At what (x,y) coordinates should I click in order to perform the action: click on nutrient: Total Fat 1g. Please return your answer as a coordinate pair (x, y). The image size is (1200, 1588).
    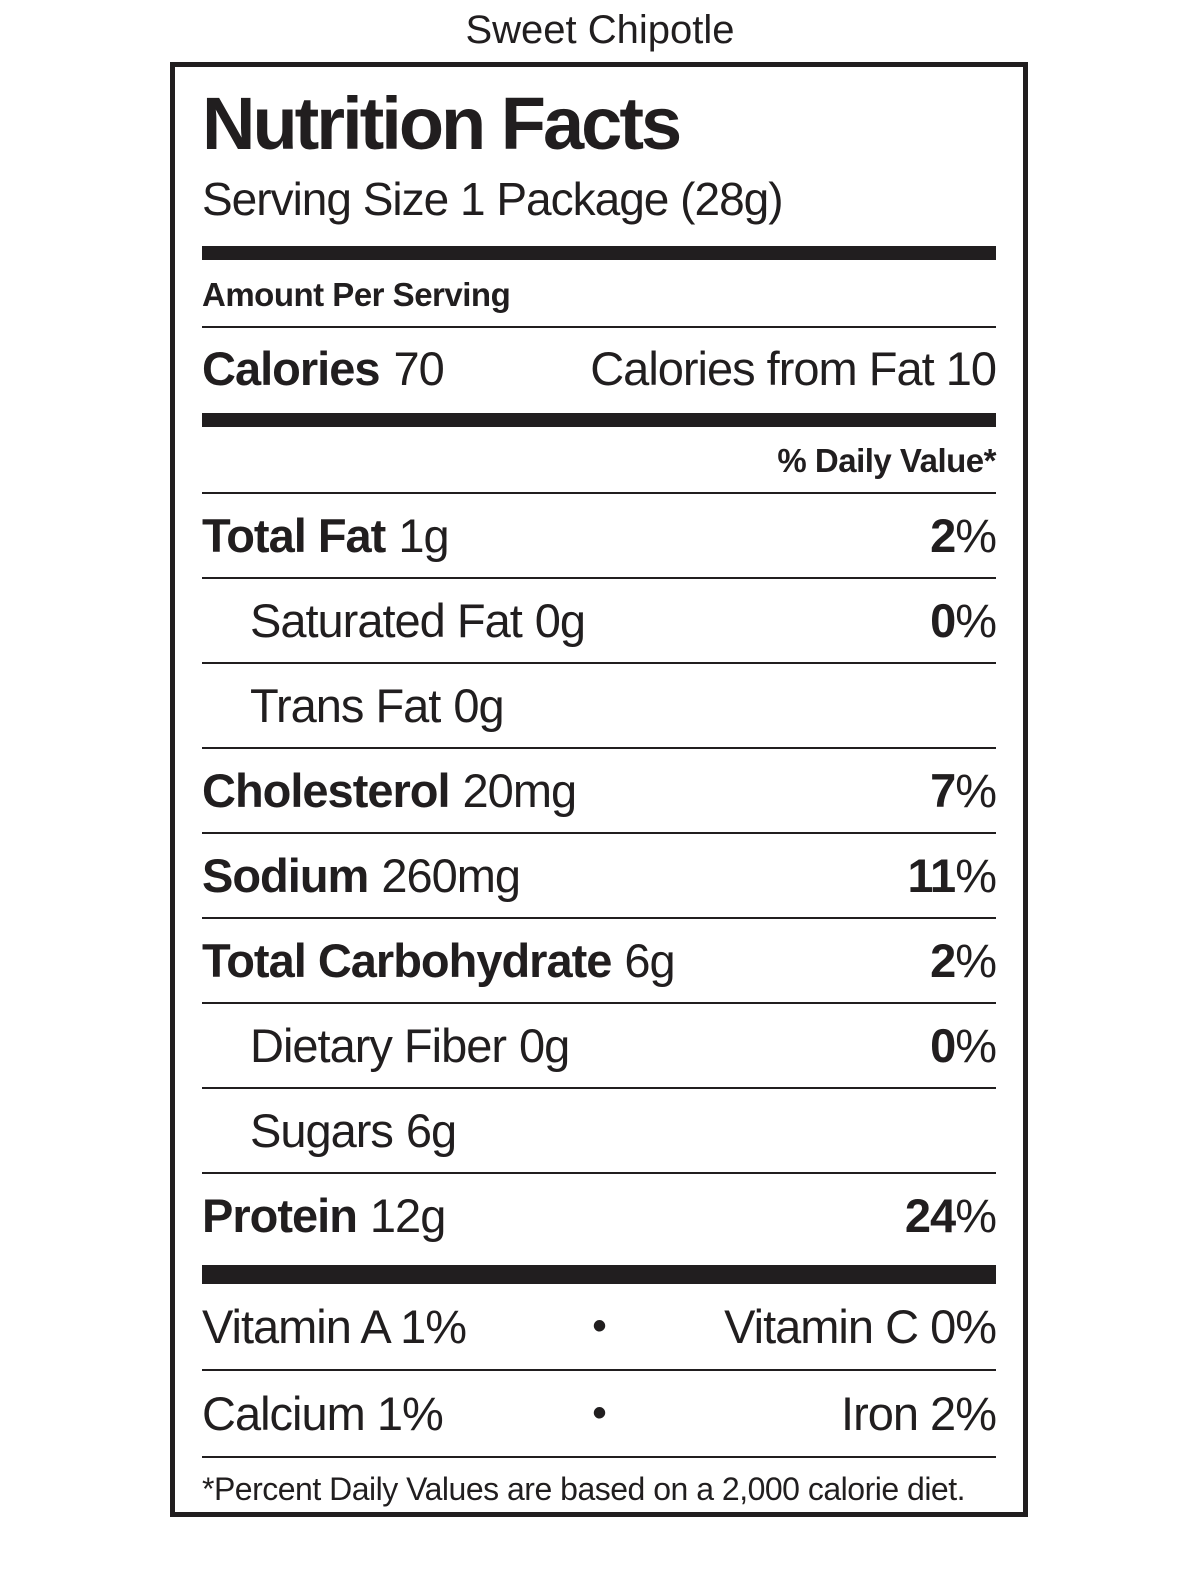
    Looking at the image, I should click on (326, 535).